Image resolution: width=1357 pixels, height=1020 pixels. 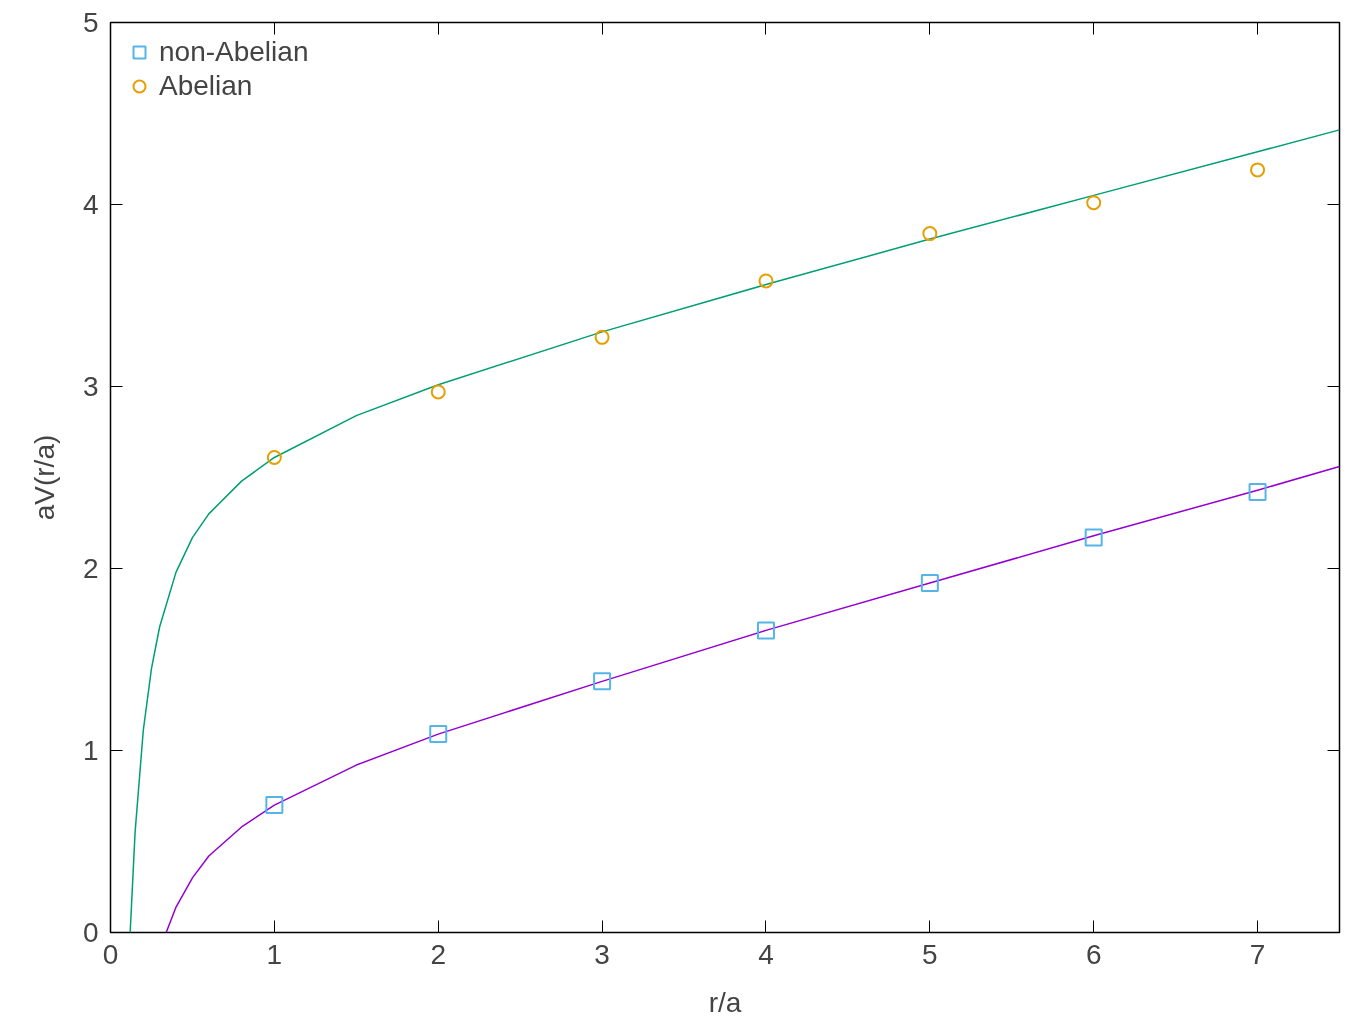 What do you see at coordinates (90, 204) in the screenshot?
I see `y-tick-label: 4` at bounding box center [90, 204].